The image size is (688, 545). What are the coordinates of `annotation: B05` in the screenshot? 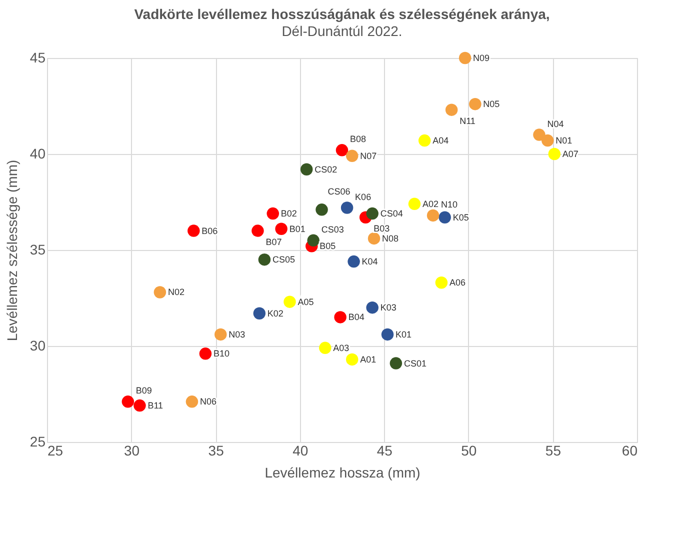 It's located at (328, 246).